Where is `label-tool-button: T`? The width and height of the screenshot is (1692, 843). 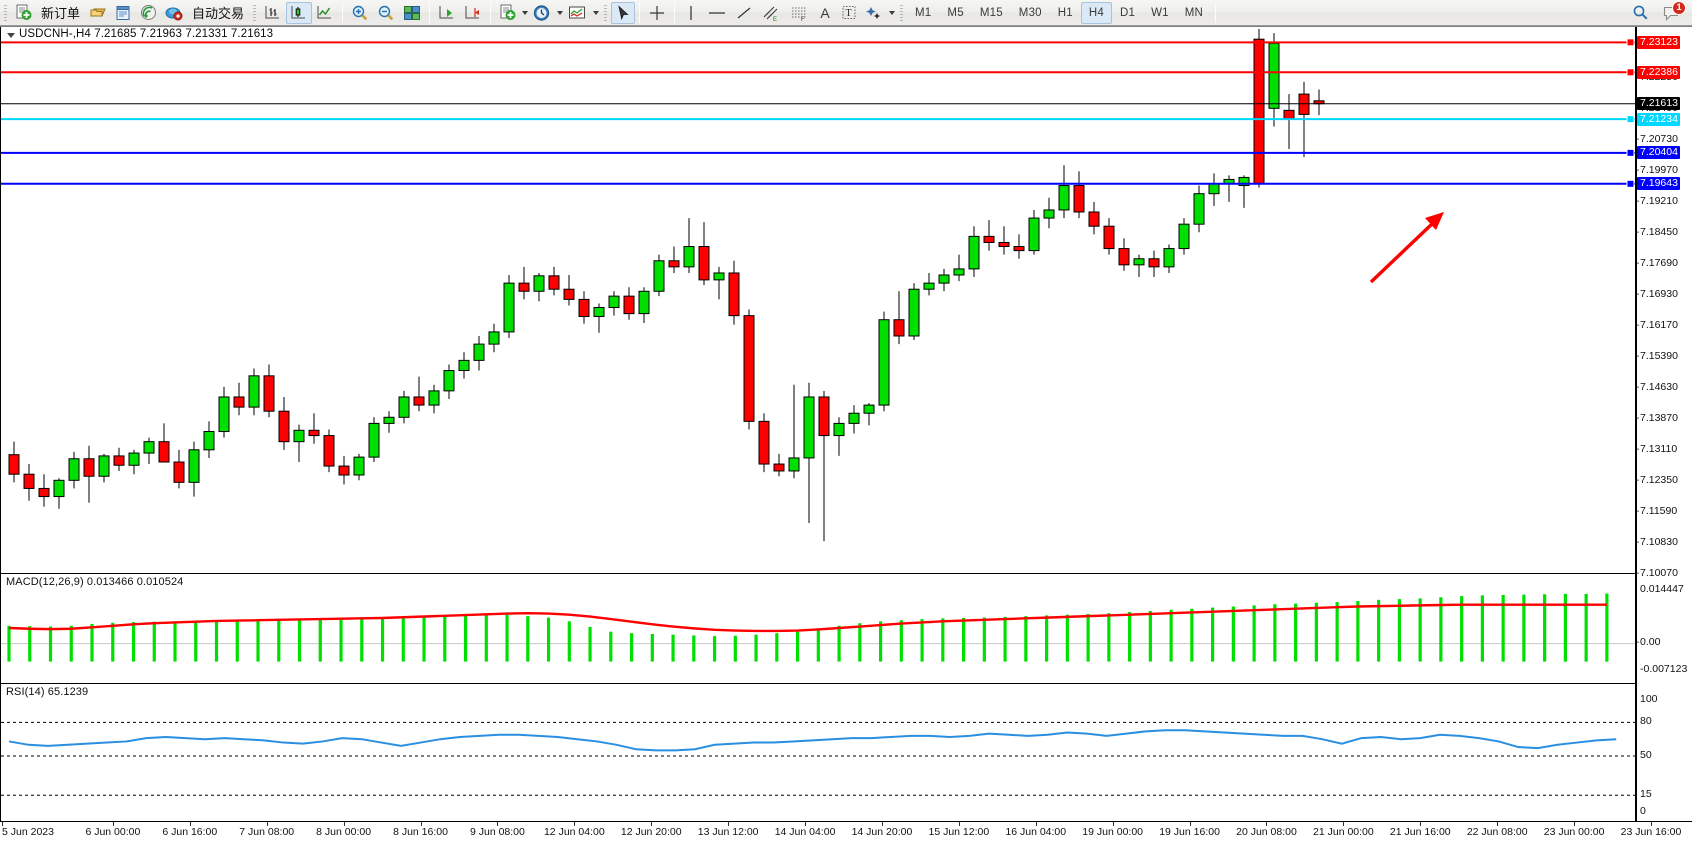 label-tool-button: T is located at coordinates (849, 13).